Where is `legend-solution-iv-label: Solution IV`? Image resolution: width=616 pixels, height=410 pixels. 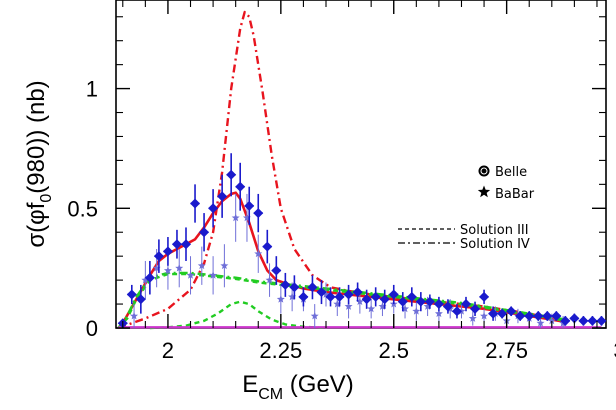
legend-solution-iv-label: Solution IV is located at coordinates (495, 244).